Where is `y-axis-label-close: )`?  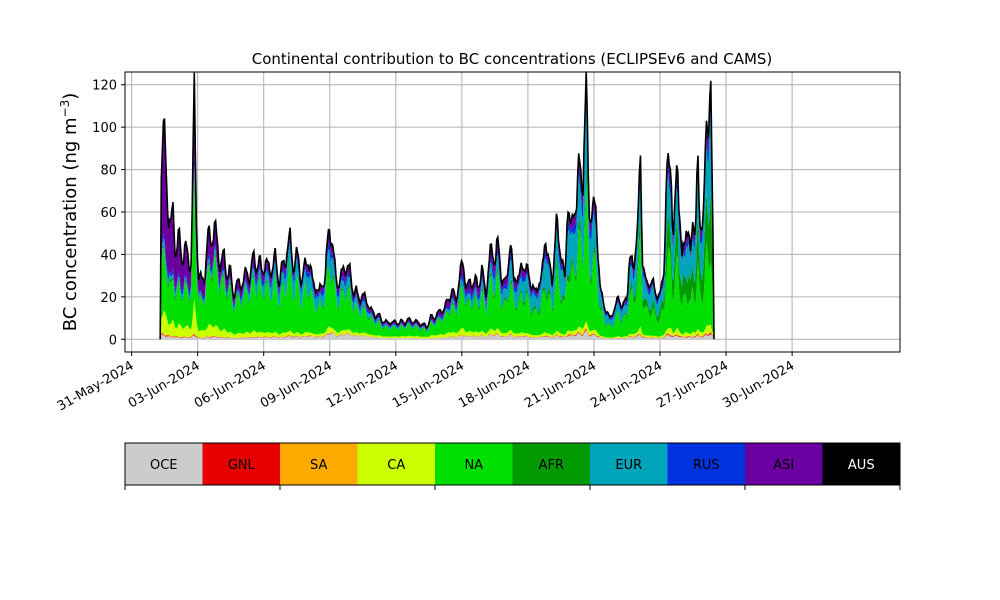
y-axis-label-close: ) is located at coordinates (70, 96).